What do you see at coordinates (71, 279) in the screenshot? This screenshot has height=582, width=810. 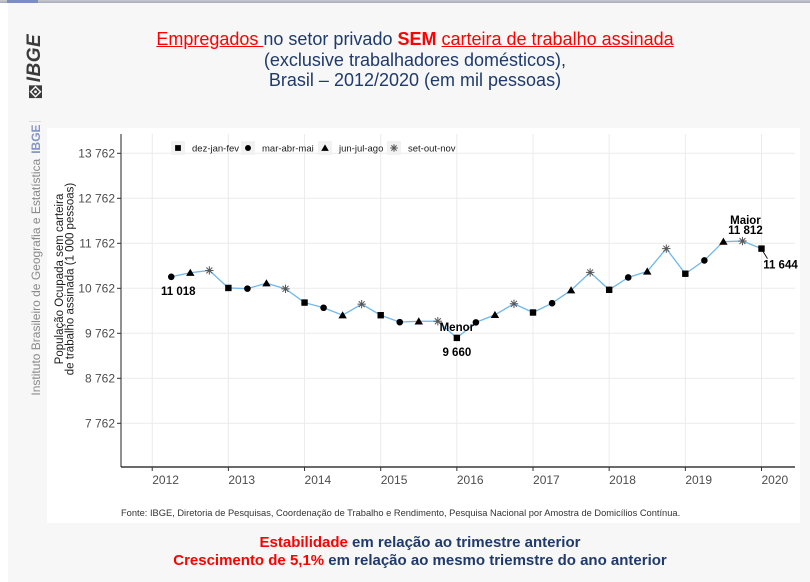 I see `y-axis-title-line: de trabalho assinada (1 000 pessoas)` at bounding box center [71, 279].